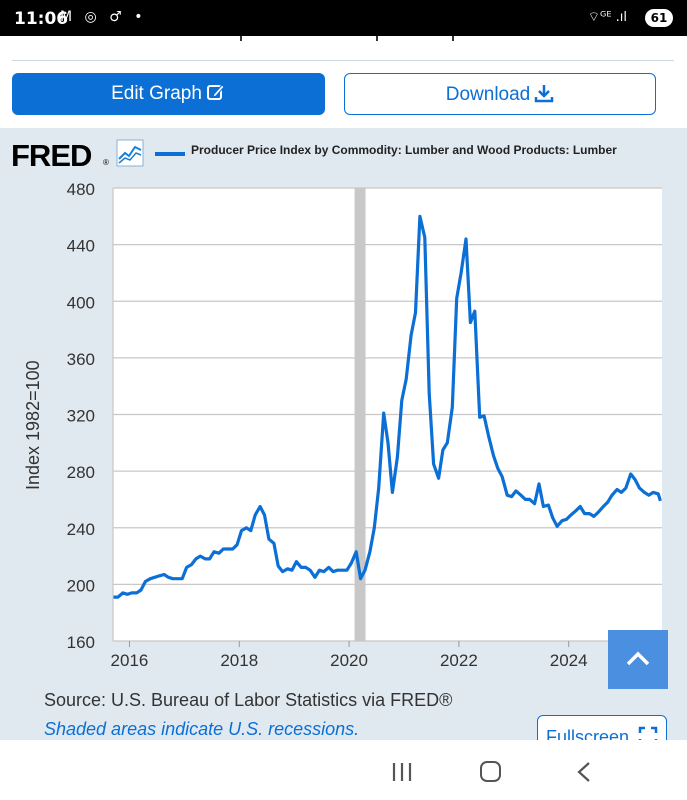  I want to click on x-axis-ticks: 2016 2018 2020 2022 2024, so click(349, 655).